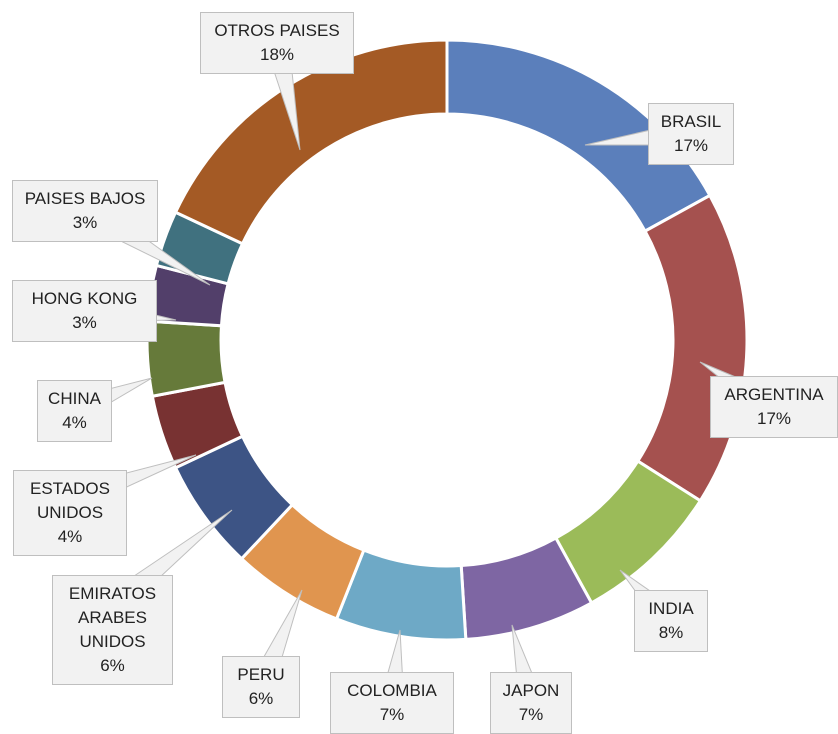 The height and width of the screenshot is (734, 838). Describe the element at coordinates (70, 500) in the screenshot. I see `category-label: ESTADOS UNIDOS` at that location.